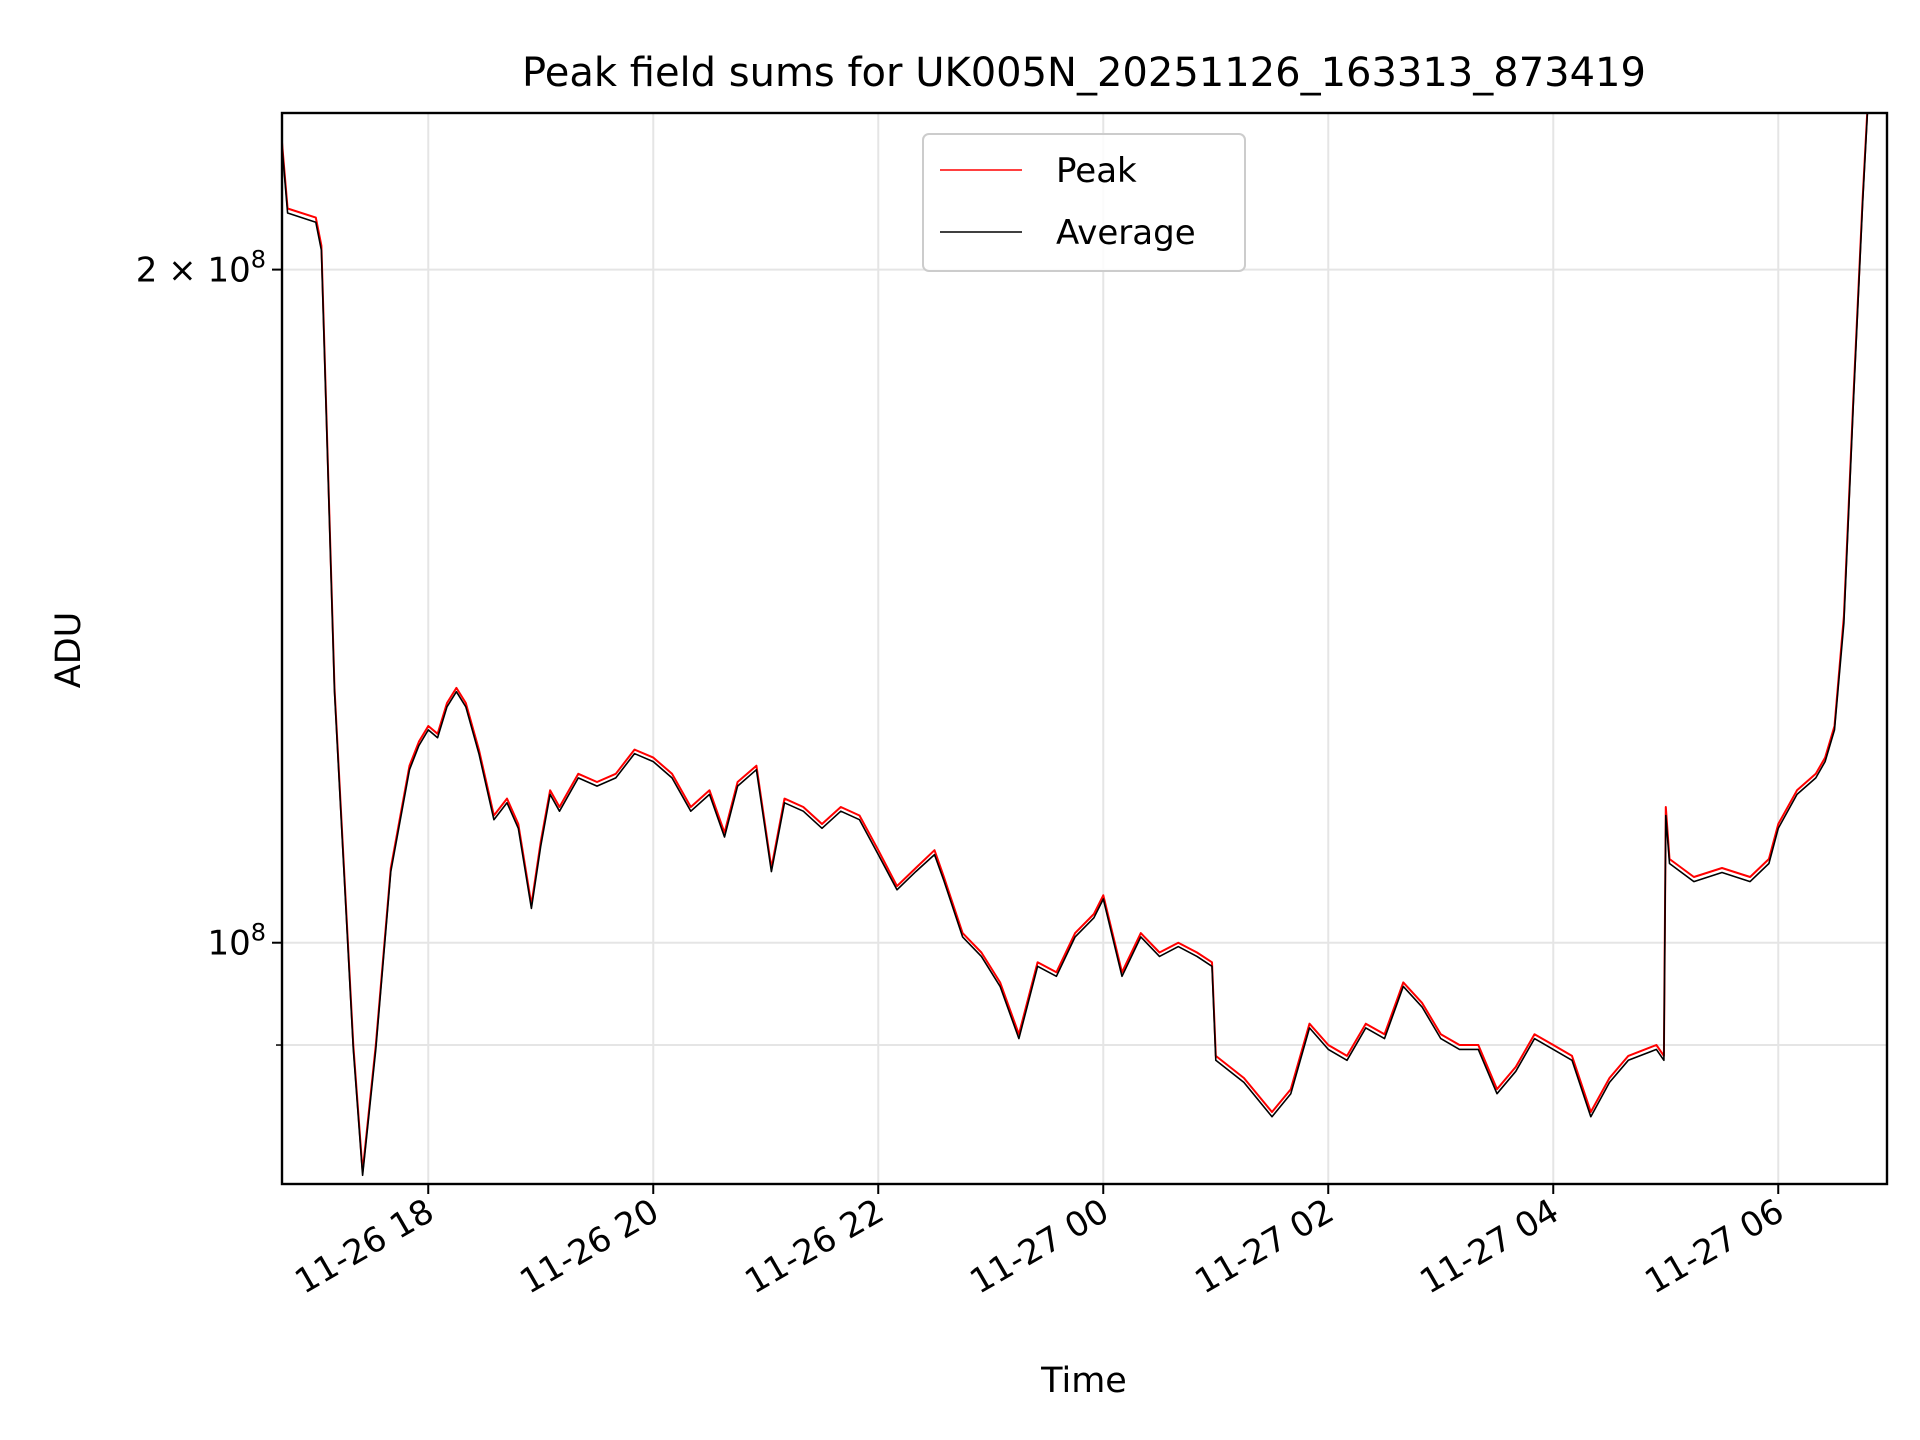 Image resolution: width=1920 pixels, height=1440 pixels. Describe the element at coordinates (1126, 233) in the screenshot. I see `legend-label-average: Average` at that location.